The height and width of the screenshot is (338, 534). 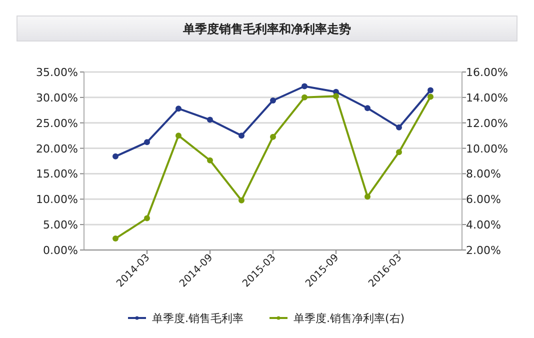 What do you see at coordinates (57, 199) in the screenshot?
I see `y-tick-label: 10.00%` at bounding box center [57, 199].